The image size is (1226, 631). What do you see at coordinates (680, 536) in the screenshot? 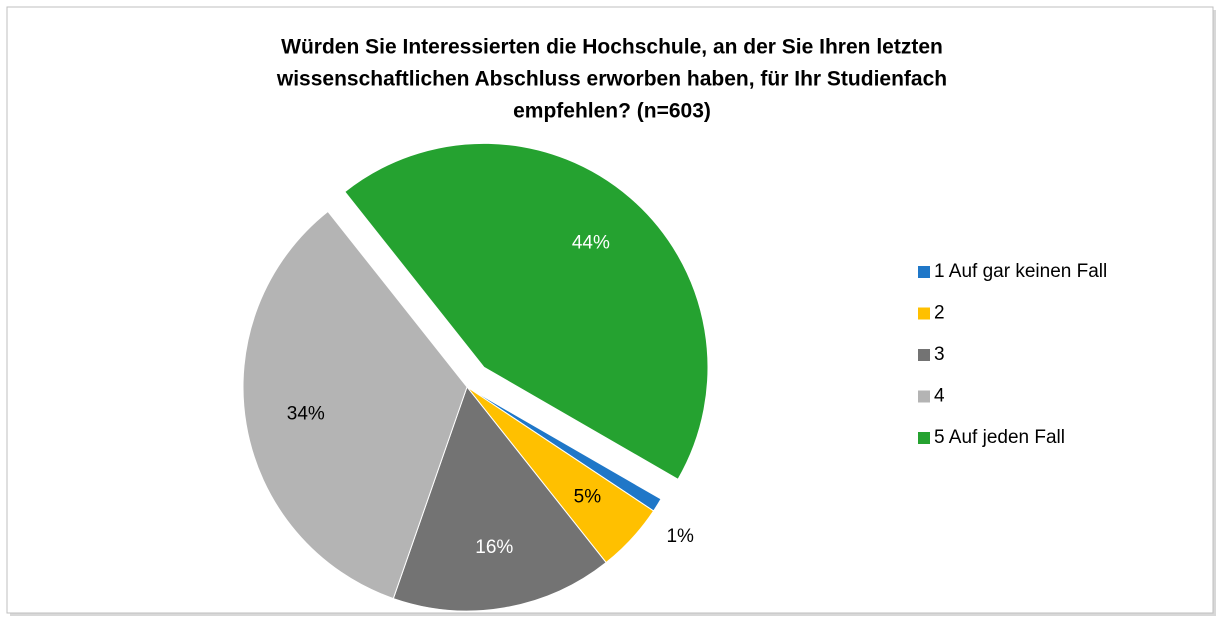
I see `data-label: 1%` at bounding box center [680, 536].